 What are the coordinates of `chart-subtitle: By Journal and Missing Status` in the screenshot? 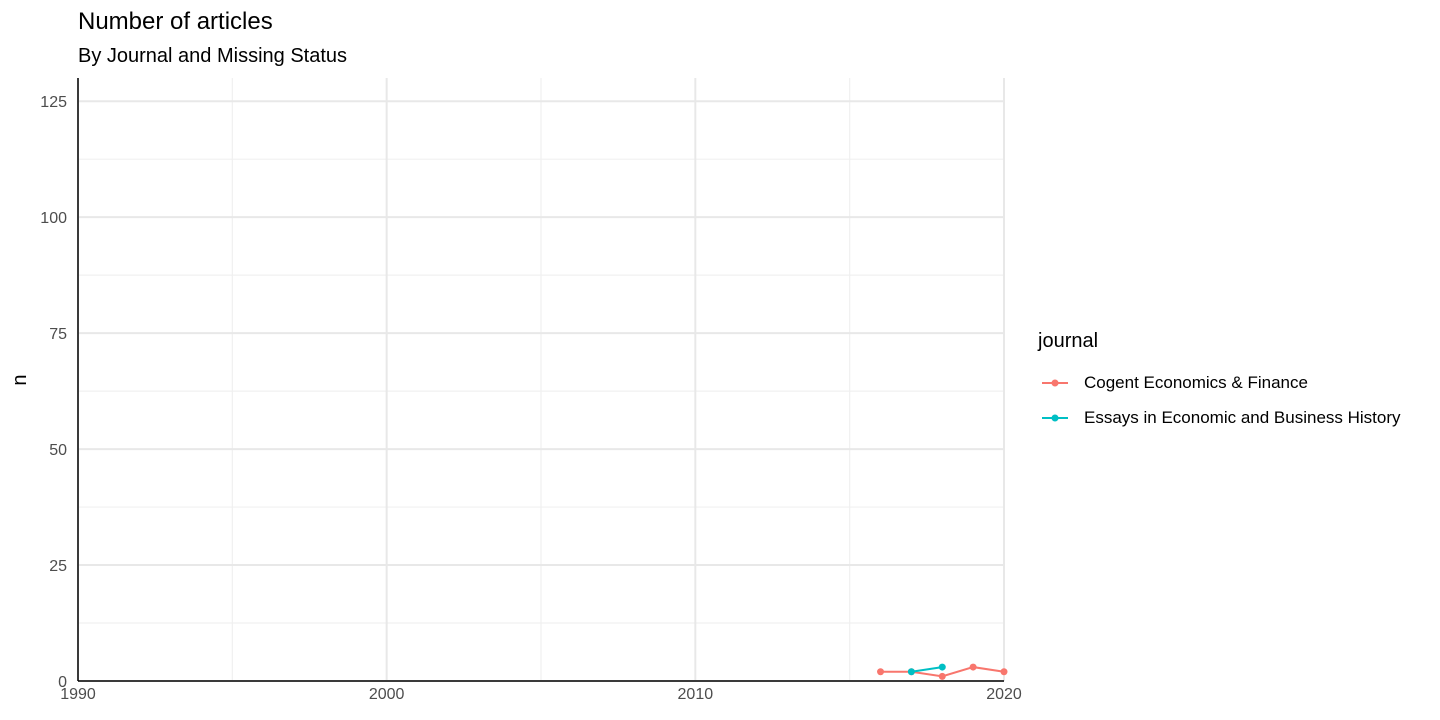 It's located at (213, 56).